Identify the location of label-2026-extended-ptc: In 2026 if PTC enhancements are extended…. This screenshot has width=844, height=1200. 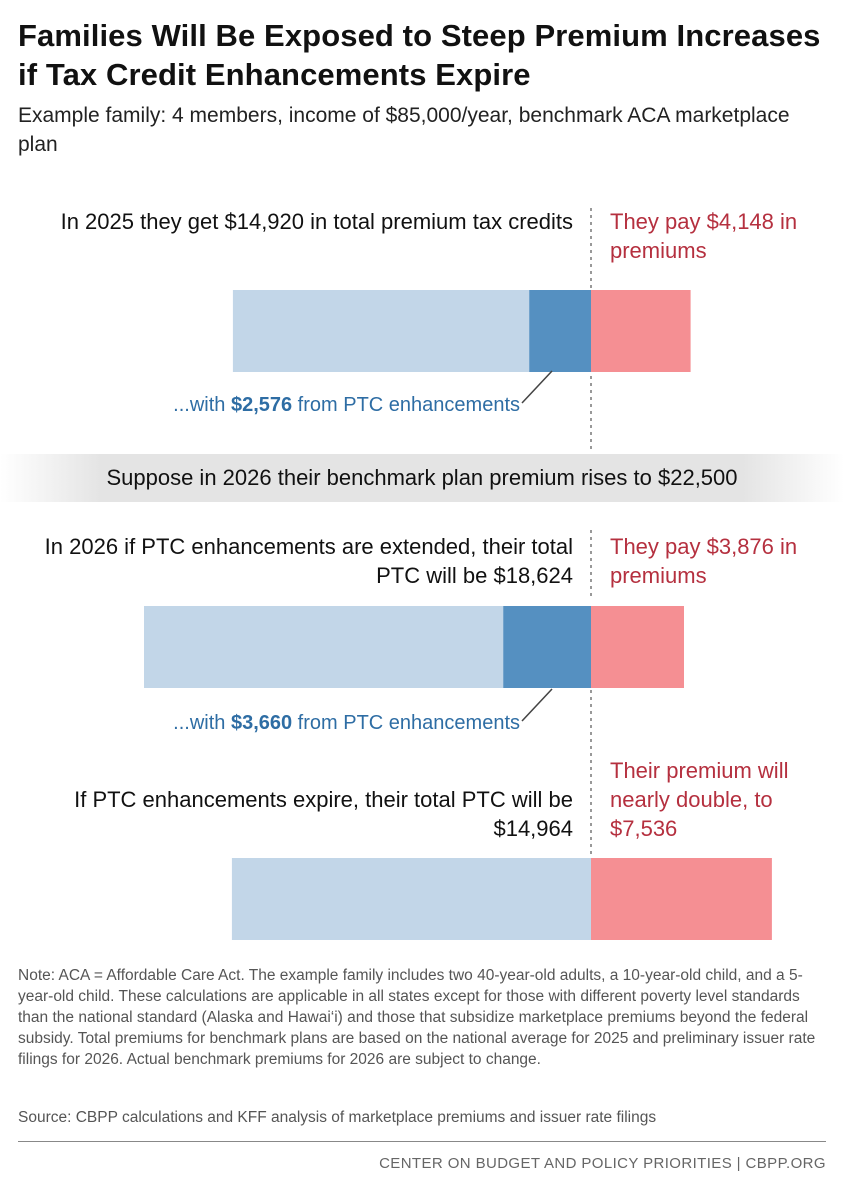
(308, 561).